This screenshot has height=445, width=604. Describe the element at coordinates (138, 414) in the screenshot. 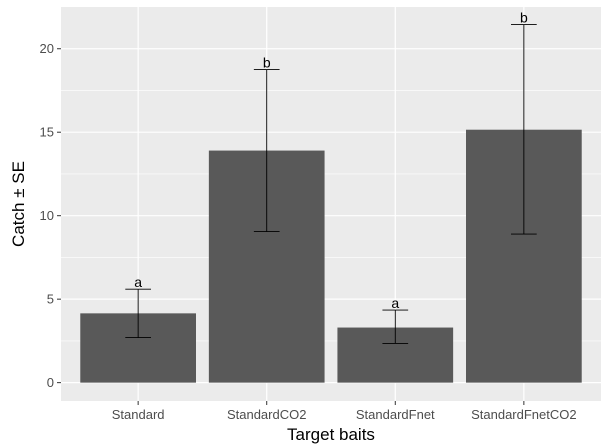

I see `x-tick-label: Standard` at that location.